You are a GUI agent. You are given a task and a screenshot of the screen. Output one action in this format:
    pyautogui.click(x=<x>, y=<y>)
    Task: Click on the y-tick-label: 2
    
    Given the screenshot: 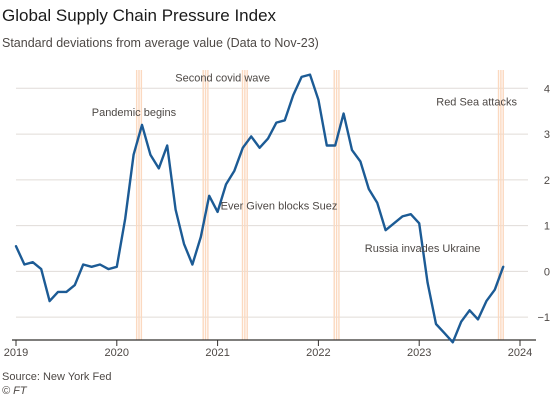 What is the action you would take?
    pyautogui.click(x=547, y=181)
    